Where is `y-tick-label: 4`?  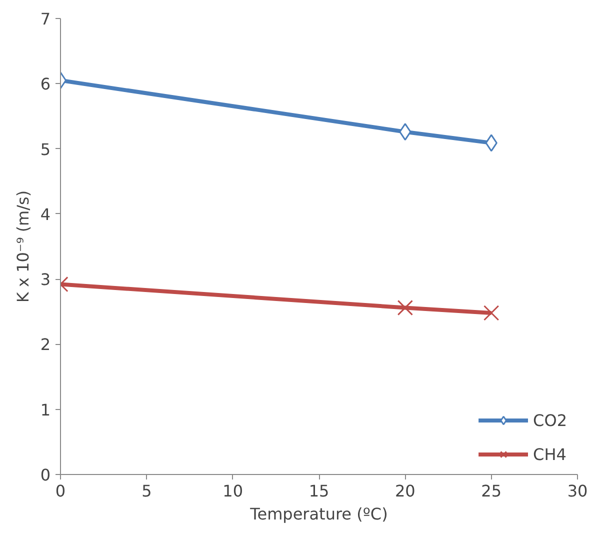
y-tick-label: 4 is located at coordinates (45, 214).